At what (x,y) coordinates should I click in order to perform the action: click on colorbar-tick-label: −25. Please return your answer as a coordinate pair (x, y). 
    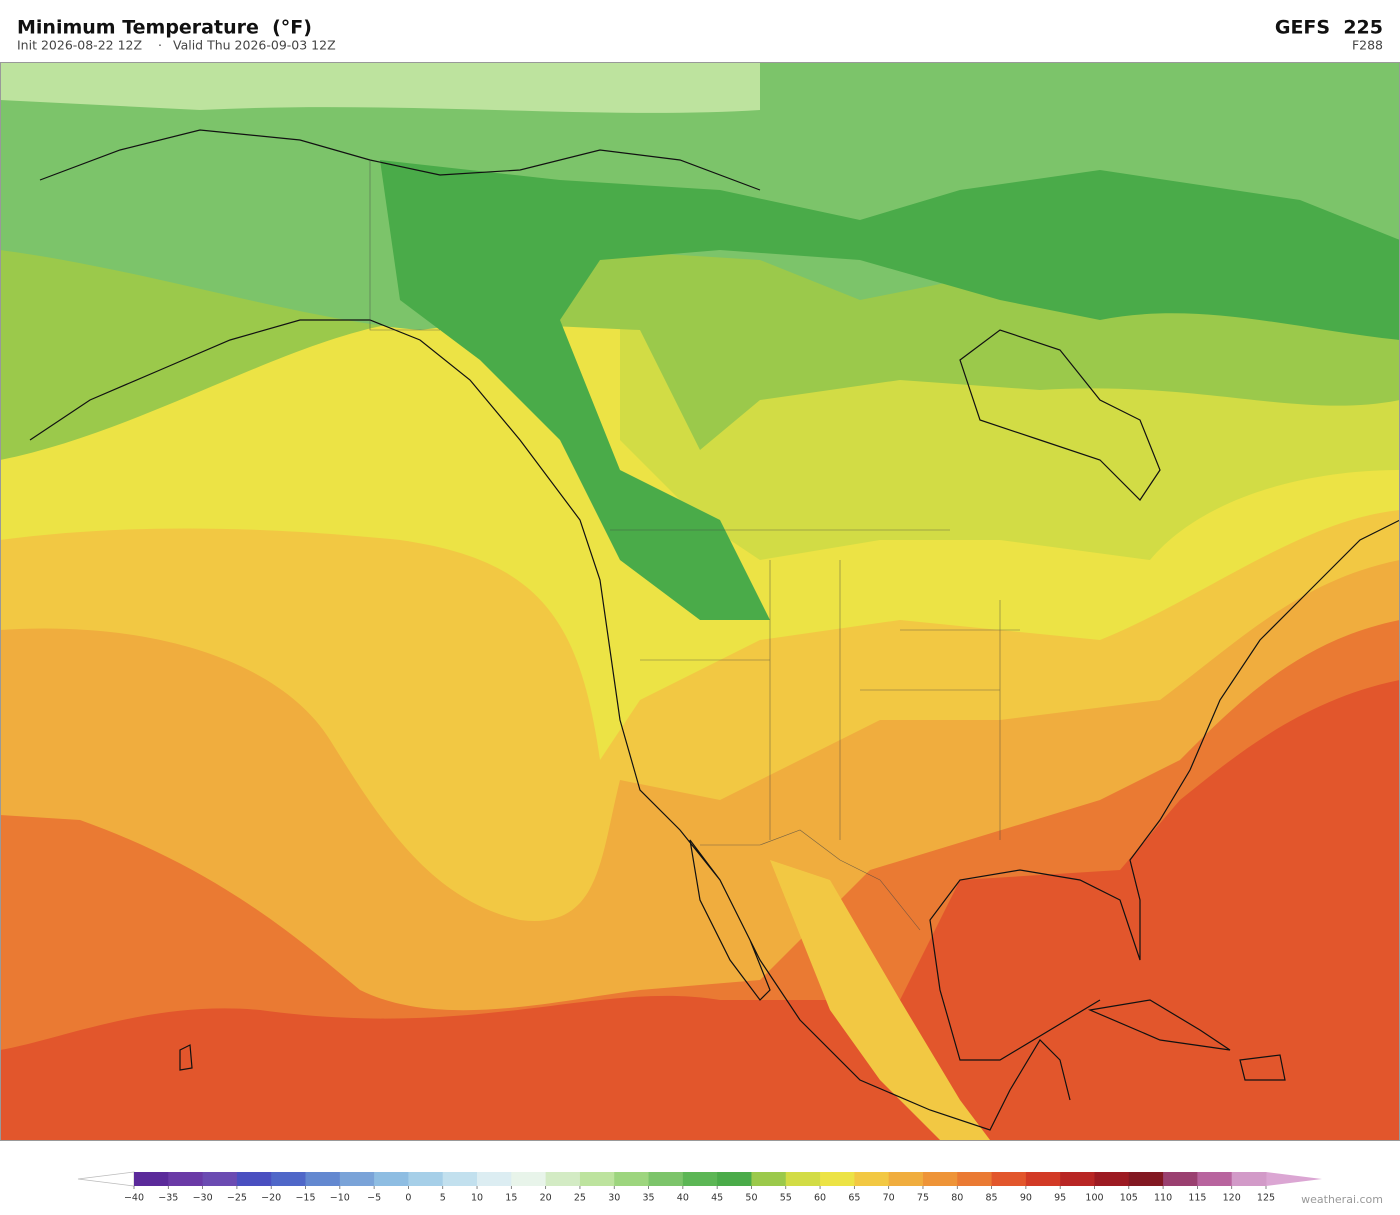
    Looking at the image, I should click on (237, 1198).